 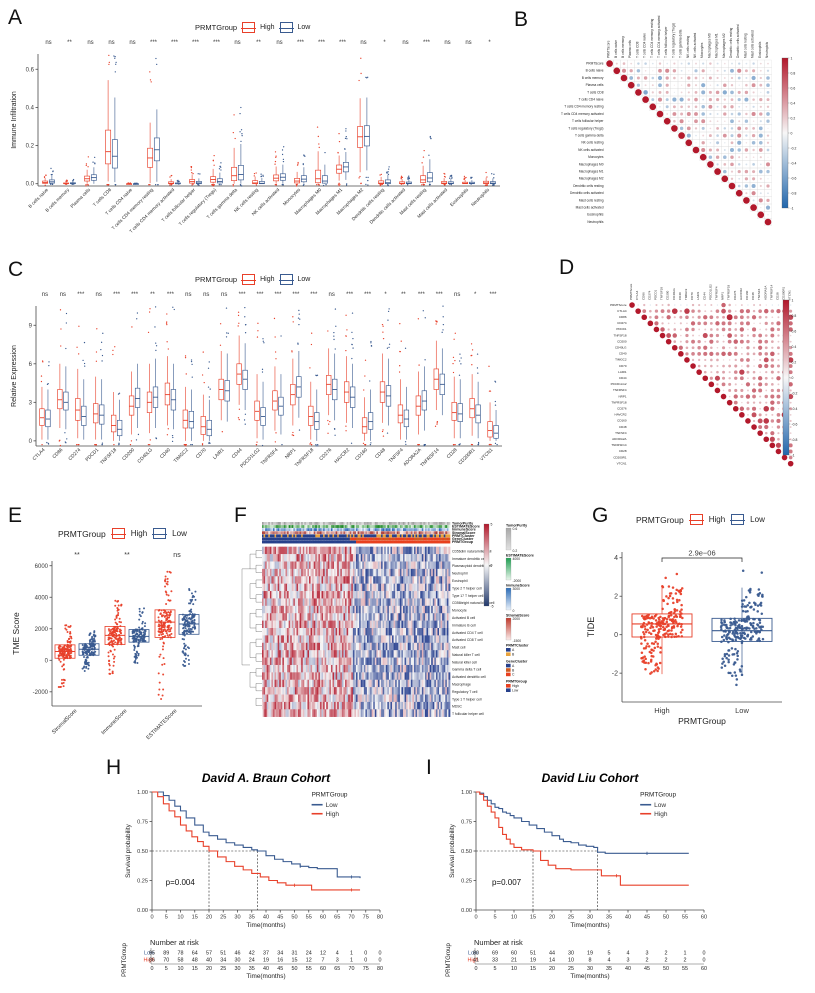 What do you see at coordinates (16, 633) in the screenshot?
I see `svg-text: TME Score` at bounding box center [16, 633].